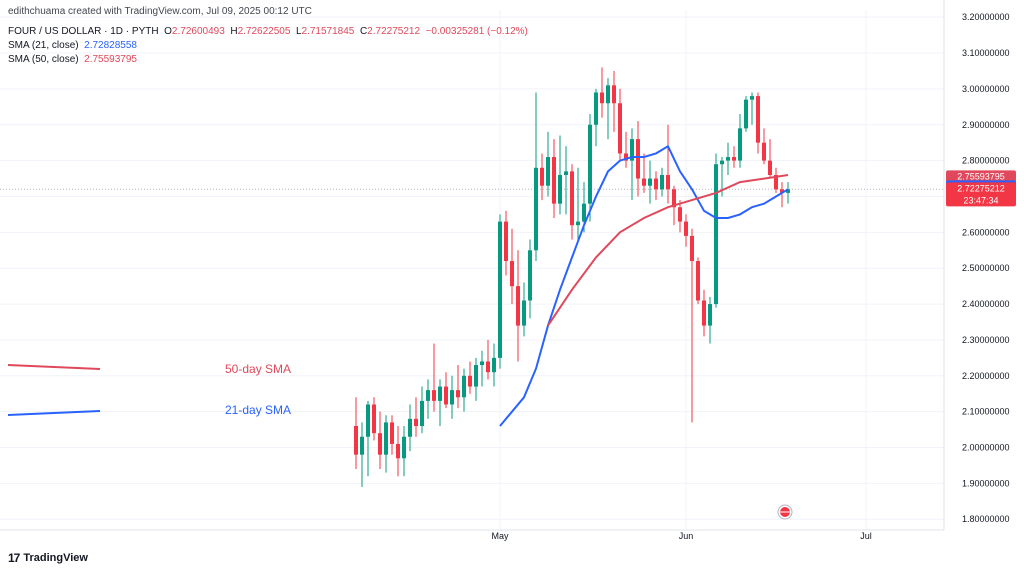  Describe the element at coordinates (981, 176) in the screenshot. I see `sma50-price-tag-bg` at that location.